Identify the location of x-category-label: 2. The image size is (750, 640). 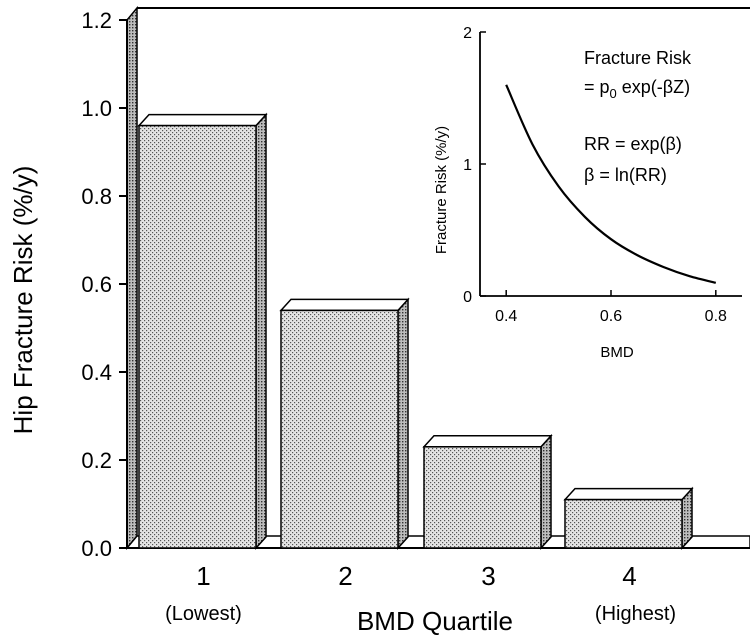
(345, 576).